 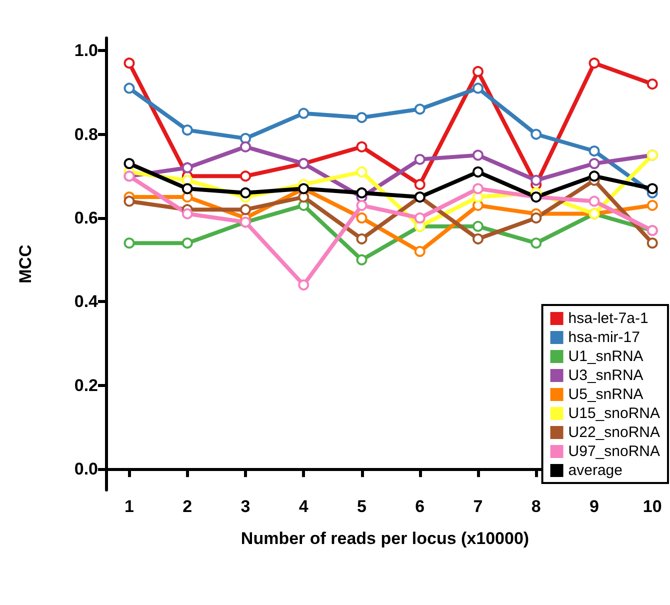 I want to click on x-tick-label: 10, so click(x=652, y=506).